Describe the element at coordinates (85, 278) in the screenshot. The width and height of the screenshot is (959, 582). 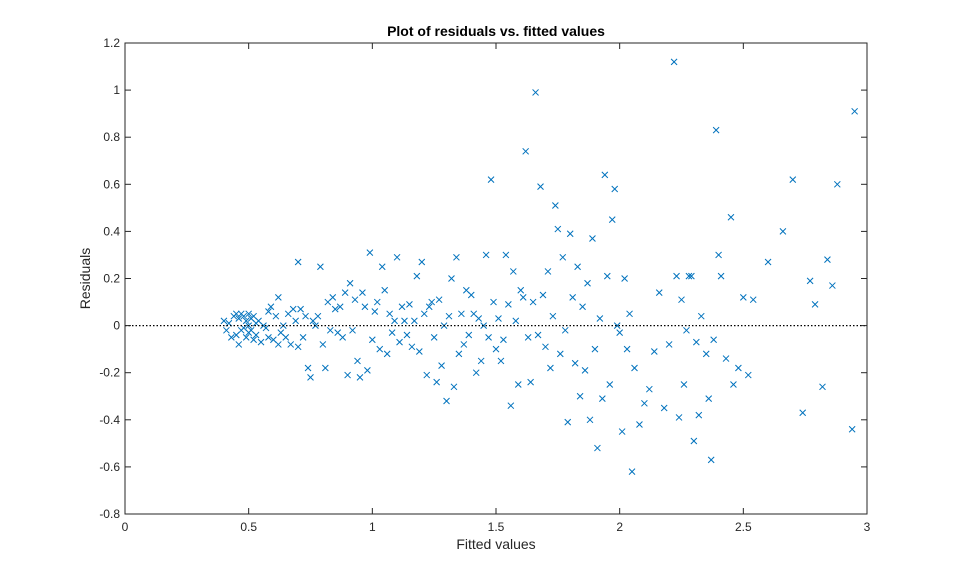
I see `y-axis-label: Residuals` at that location.